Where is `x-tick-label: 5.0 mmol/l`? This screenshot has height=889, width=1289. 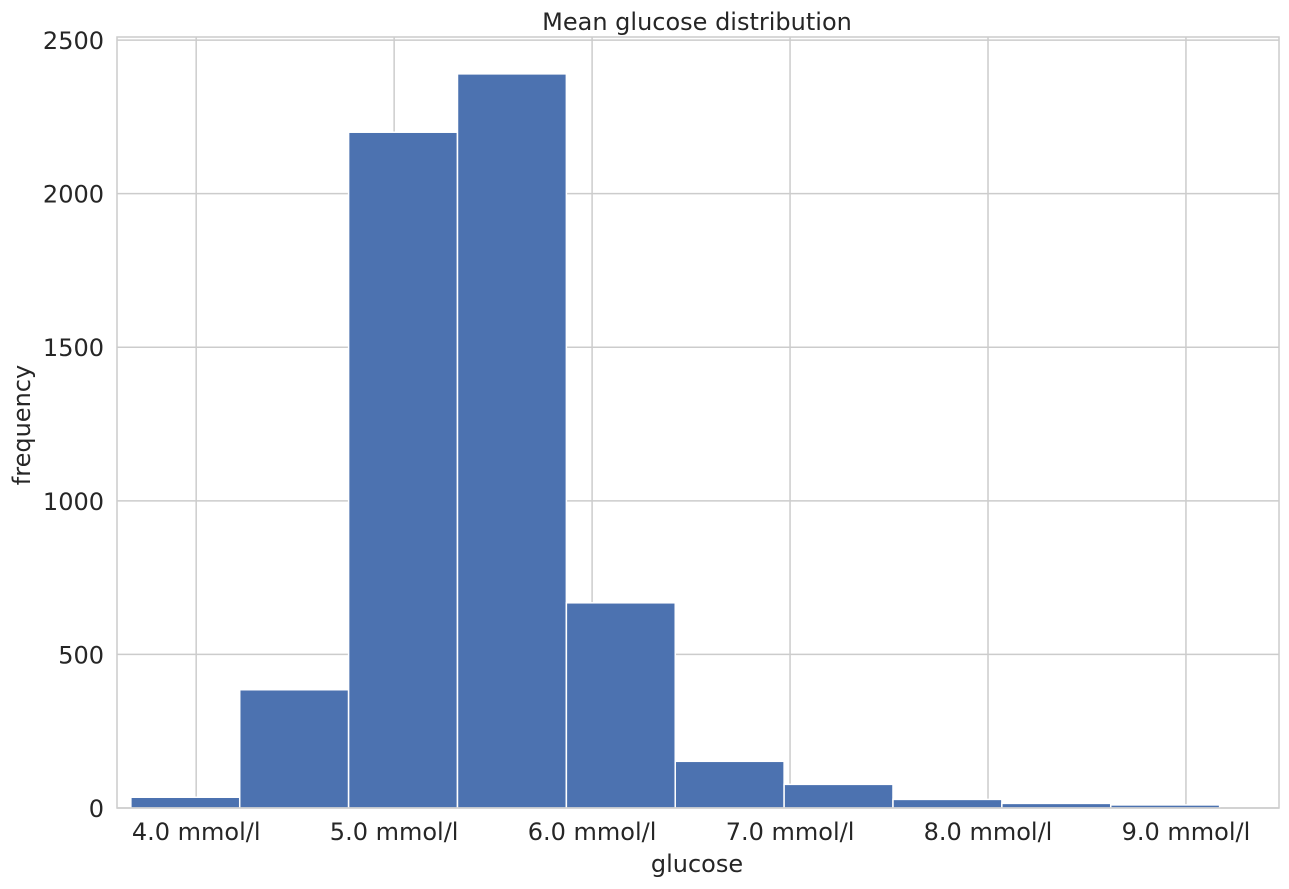 x-tick-label: 5.0 mmol/l is located at coordinates (394, 832).